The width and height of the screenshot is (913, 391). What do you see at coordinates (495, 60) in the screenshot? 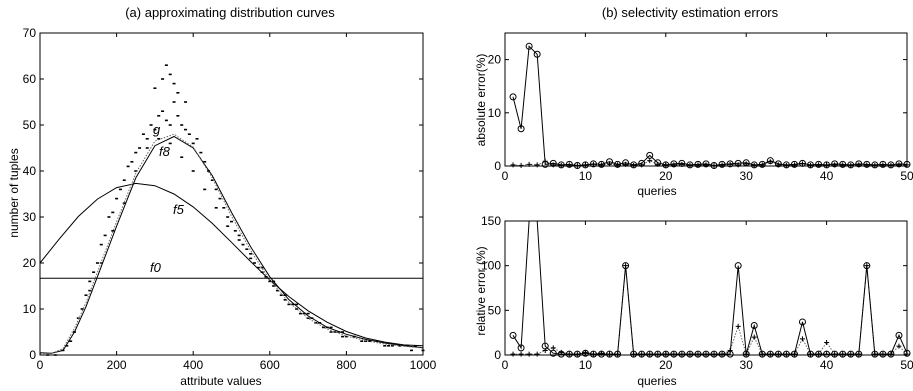
I see `panel-b-ytick-label: 20` at bounding box center [495, 60].